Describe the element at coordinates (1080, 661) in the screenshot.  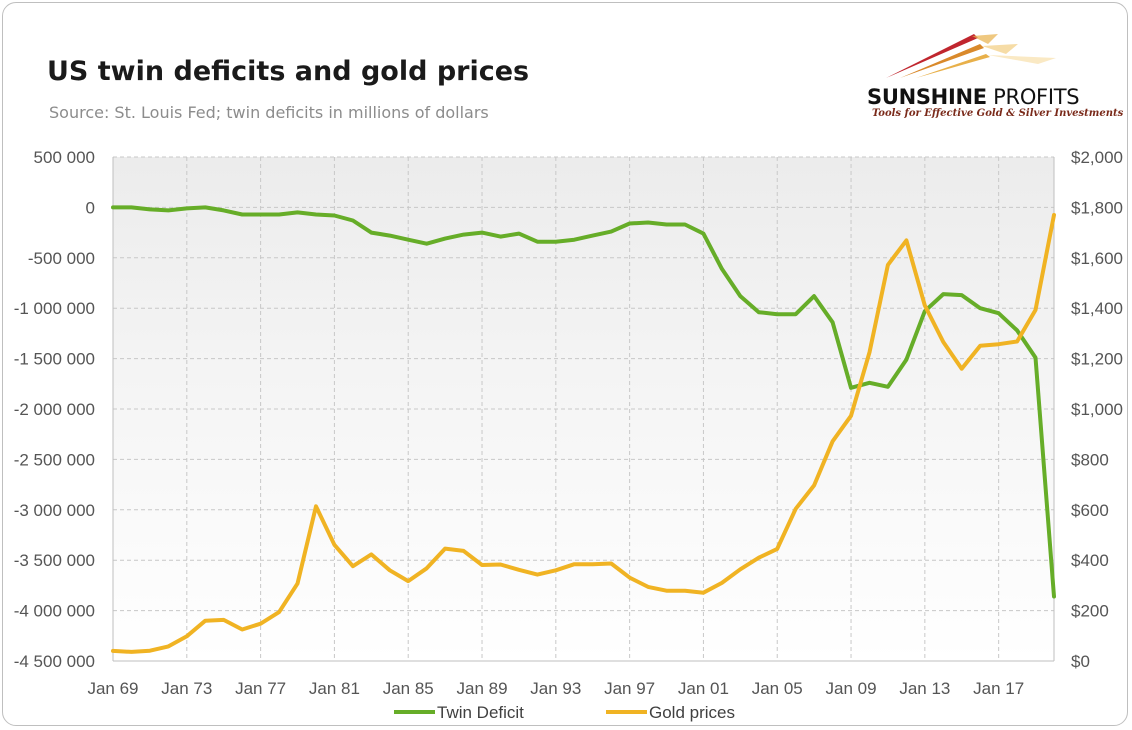
I see `right-axis-tick-label: $0` at that location.